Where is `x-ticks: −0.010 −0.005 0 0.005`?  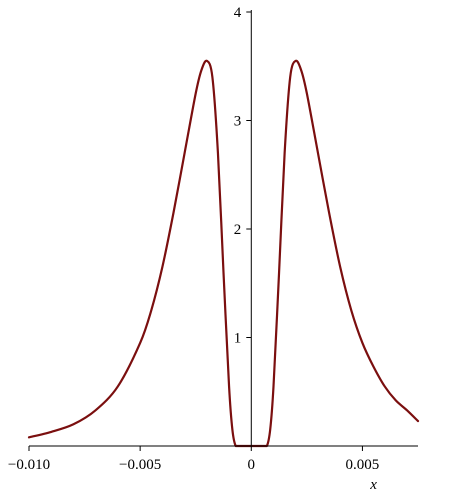
x-ticks: −0.010 −0.005 0 0.005 is located at coordinates (193, 459).